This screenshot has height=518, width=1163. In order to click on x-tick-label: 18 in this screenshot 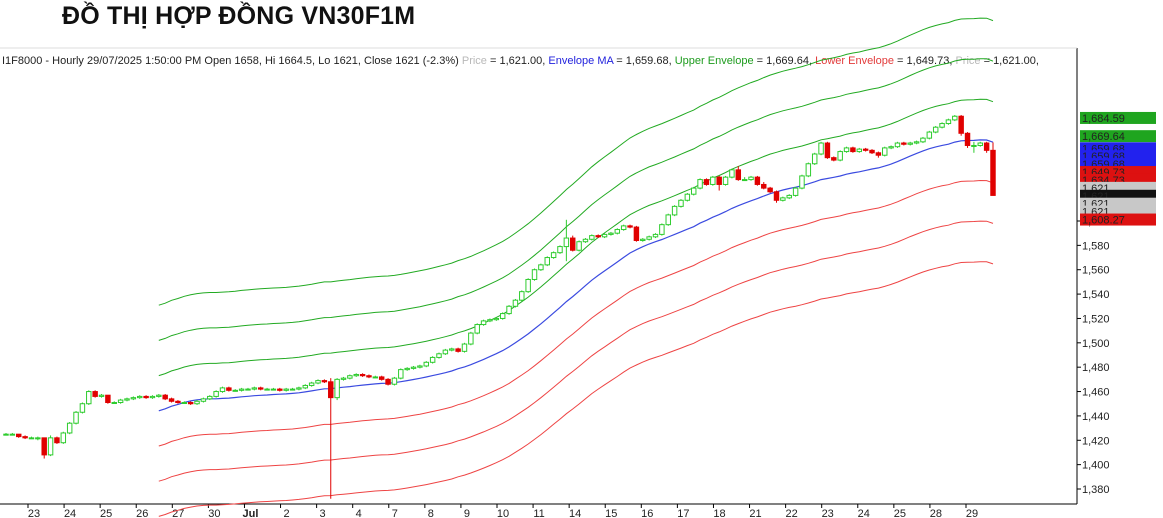, I will do `click(719, 513)`.